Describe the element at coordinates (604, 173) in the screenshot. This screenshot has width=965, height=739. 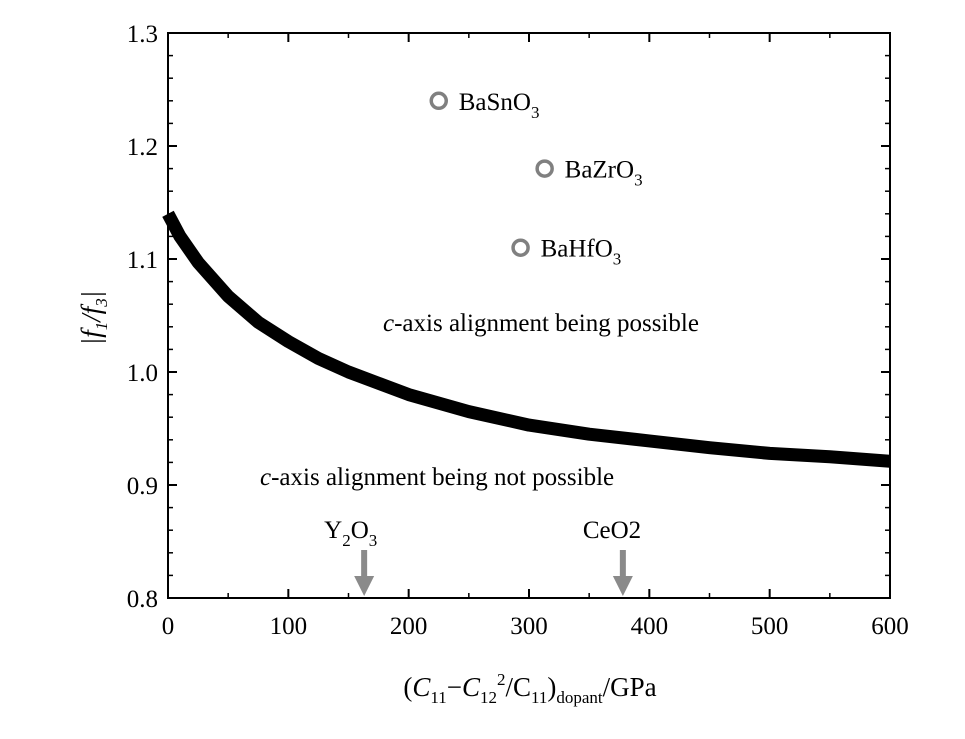
I see `data-point-label: BaZrO3` at that location.